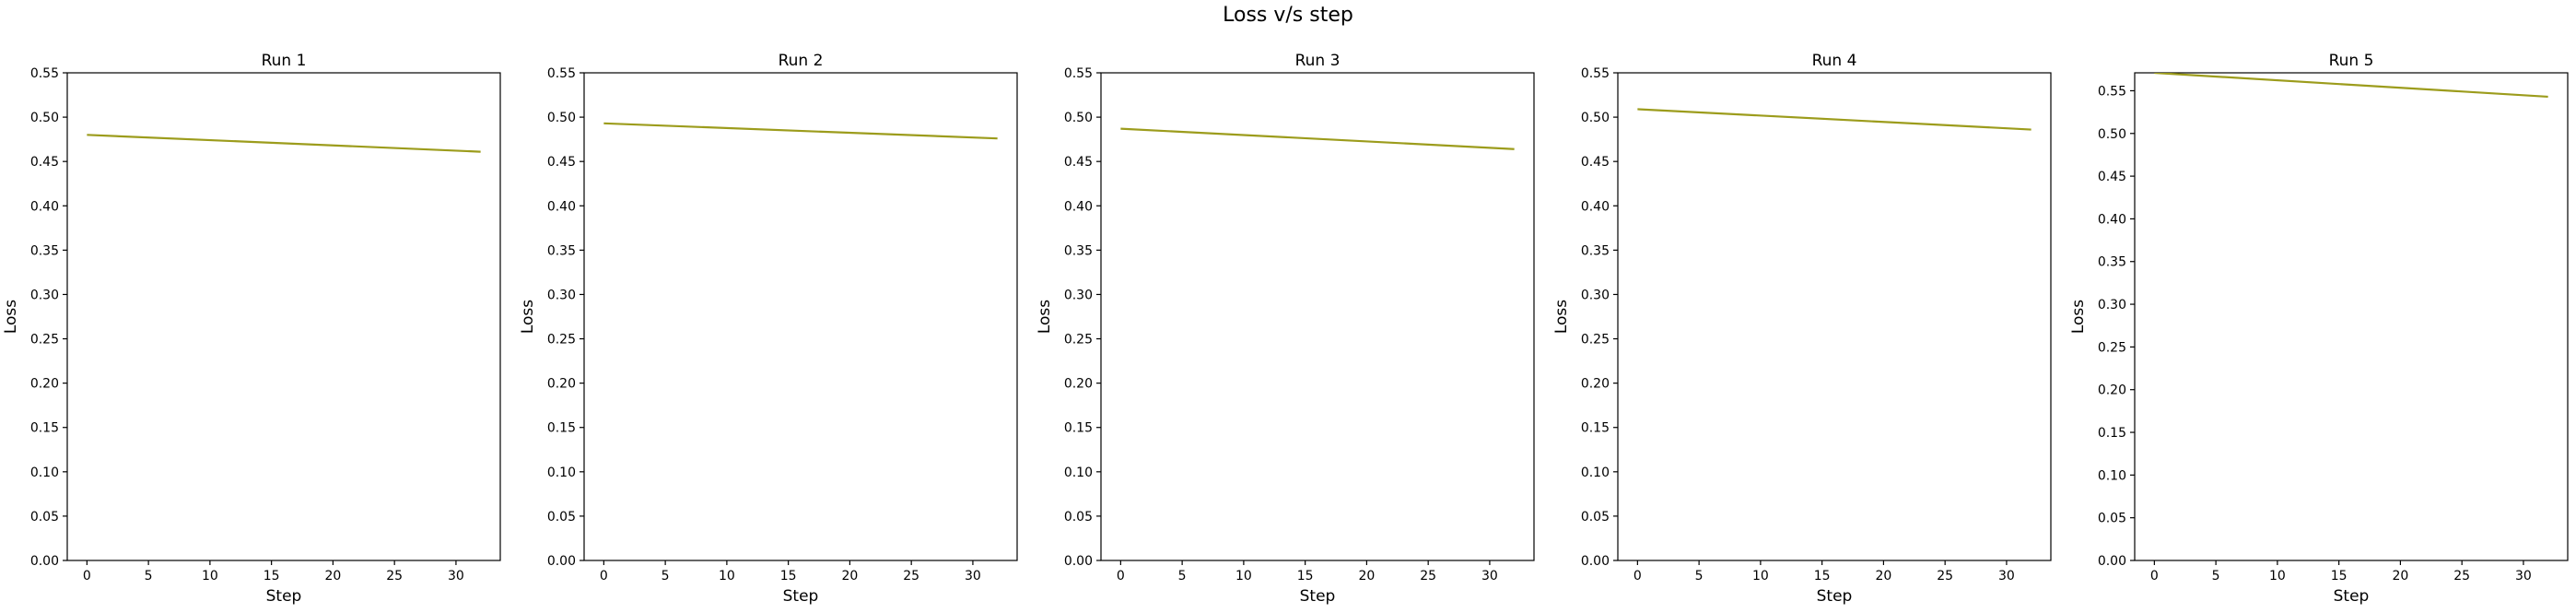 The width and height of the screenshot is (2576, 613). Describe the element at coordinates (1834, 61) in the screenshot. I see `subplot-title: Run 4` at that location.